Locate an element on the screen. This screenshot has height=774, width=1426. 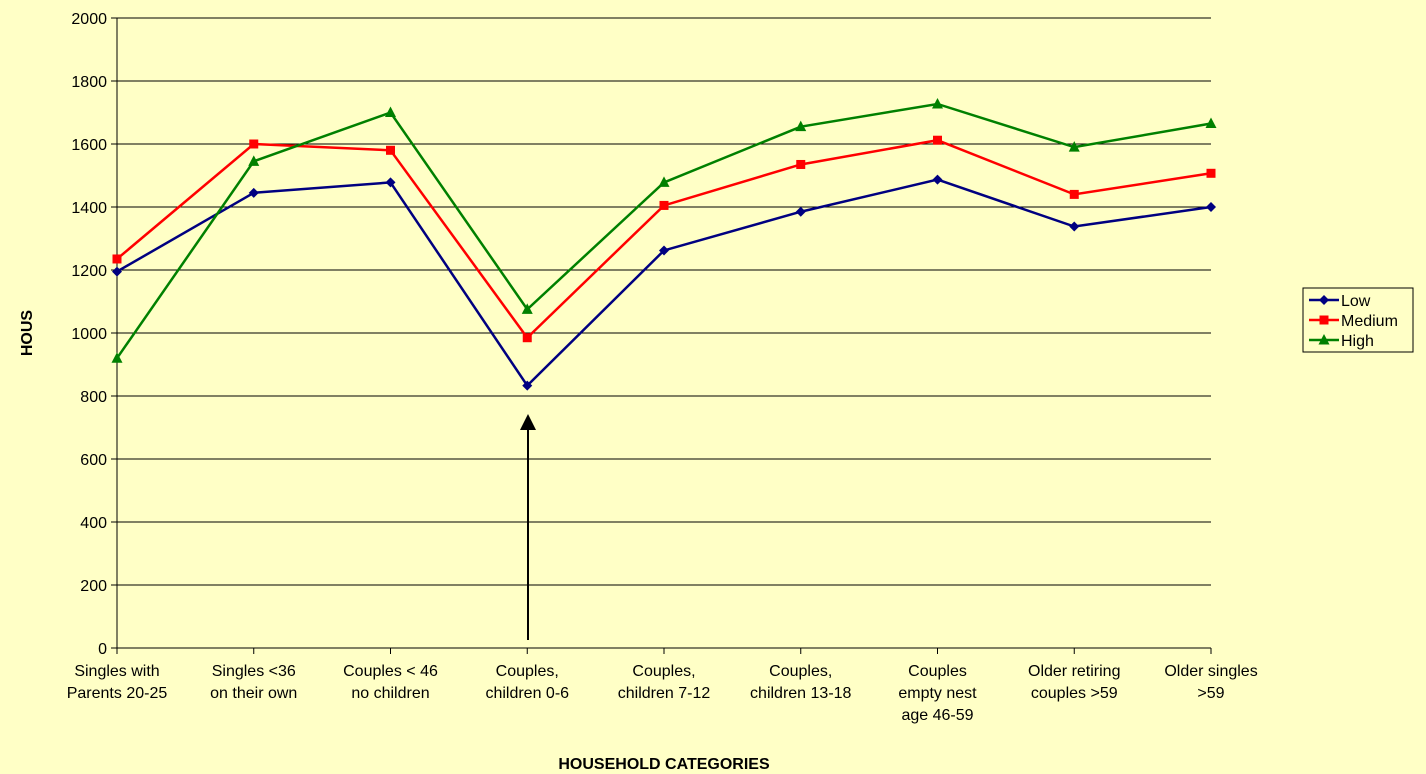
y-tick-label: 1600 is located at coordinates (89, 145).